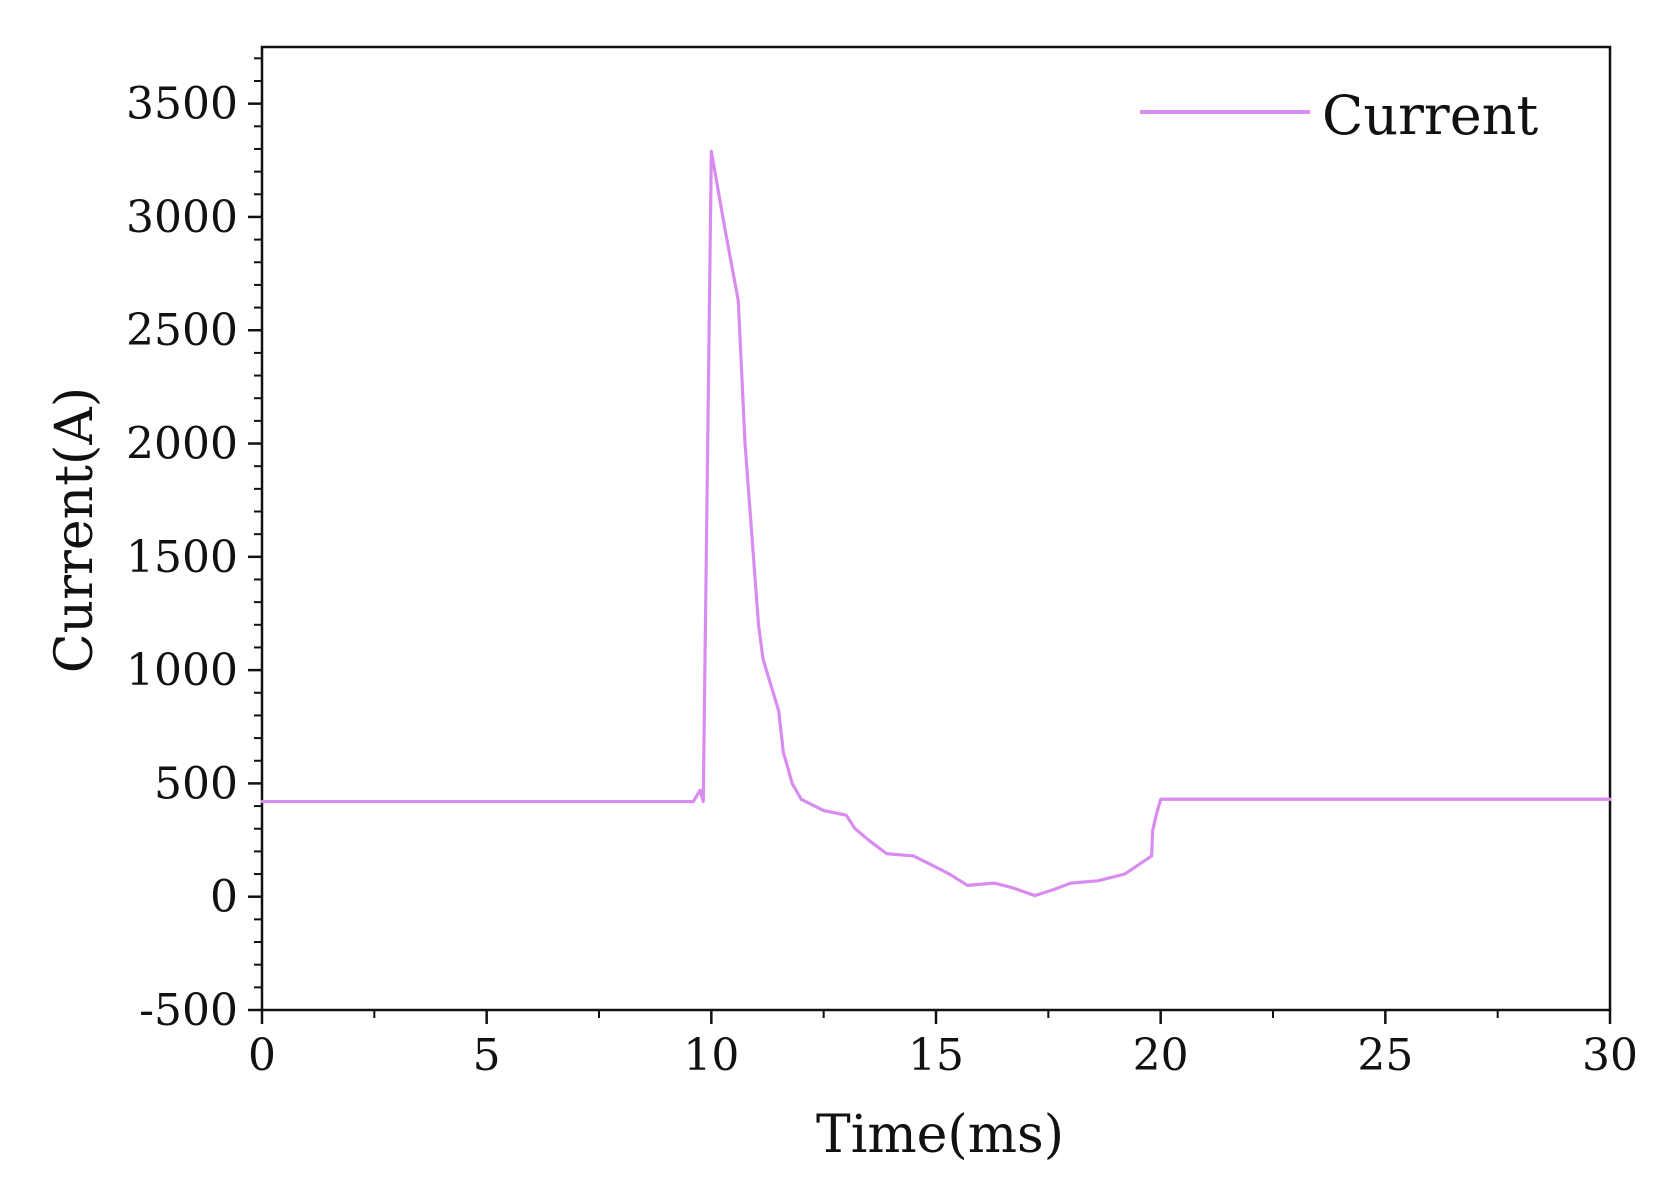  I want to click on x-tick-label: 10, so click(711, 1055).